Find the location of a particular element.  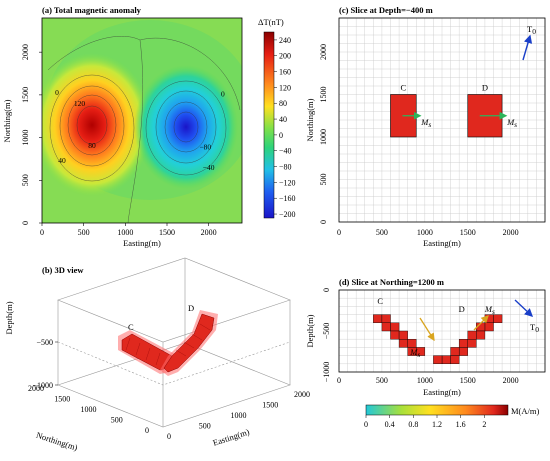

panel-b-northing-ticks: 0 500 1000 1500 2000 is located at coordinates (88, 409).